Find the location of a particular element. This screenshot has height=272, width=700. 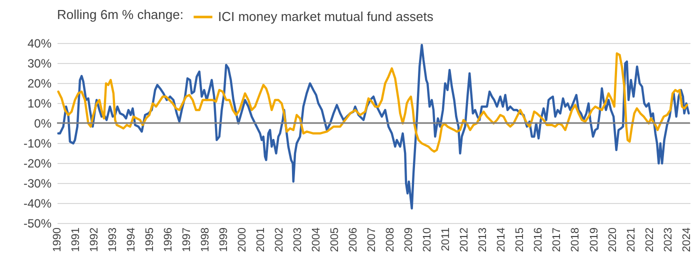

x-tick-label: 2024 is located at coordinates (686, 240).